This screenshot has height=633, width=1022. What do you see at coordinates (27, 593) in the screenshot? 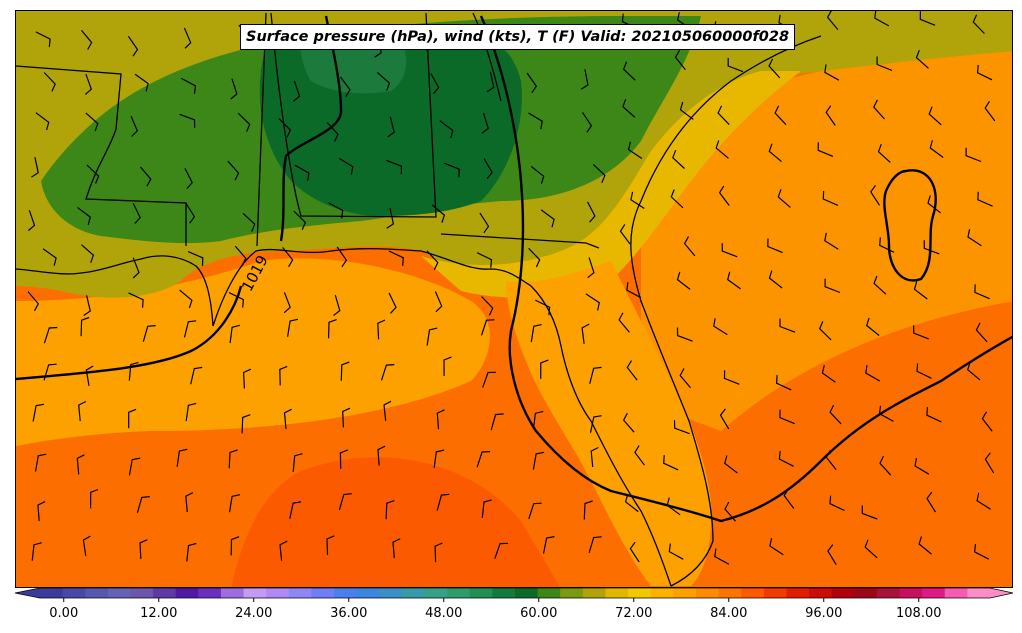
I see `colorbar-min-extension` at bounding box center [27, 593].